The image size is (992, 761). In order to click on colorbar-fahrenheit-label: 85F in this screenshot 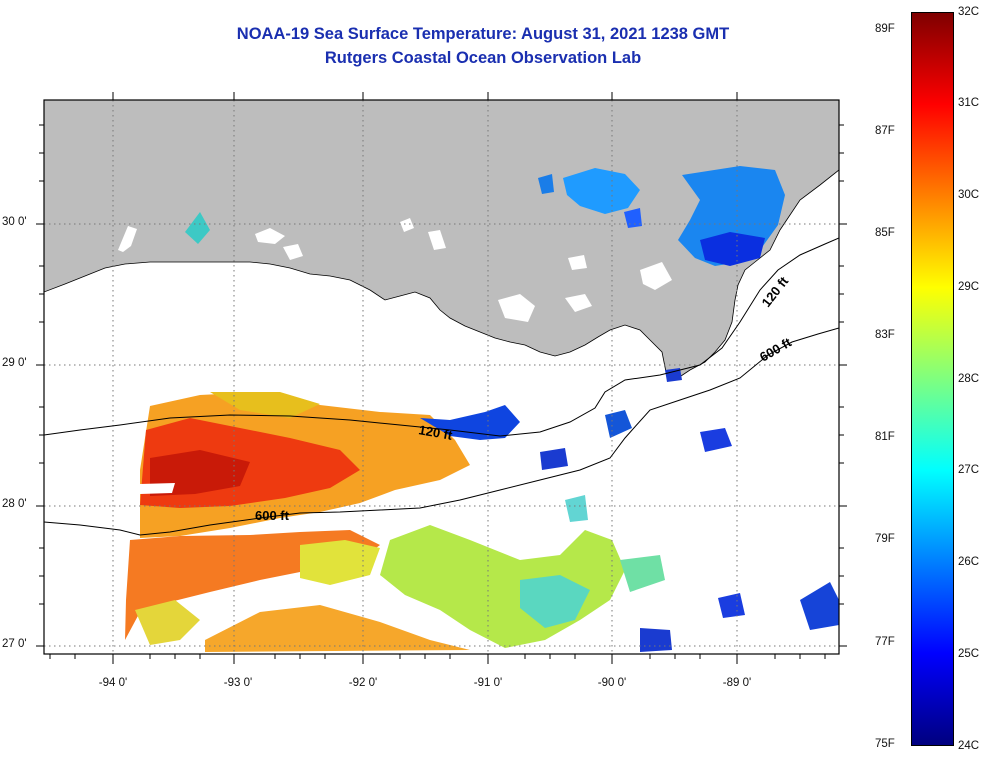, I will do `click(885, 233)`.